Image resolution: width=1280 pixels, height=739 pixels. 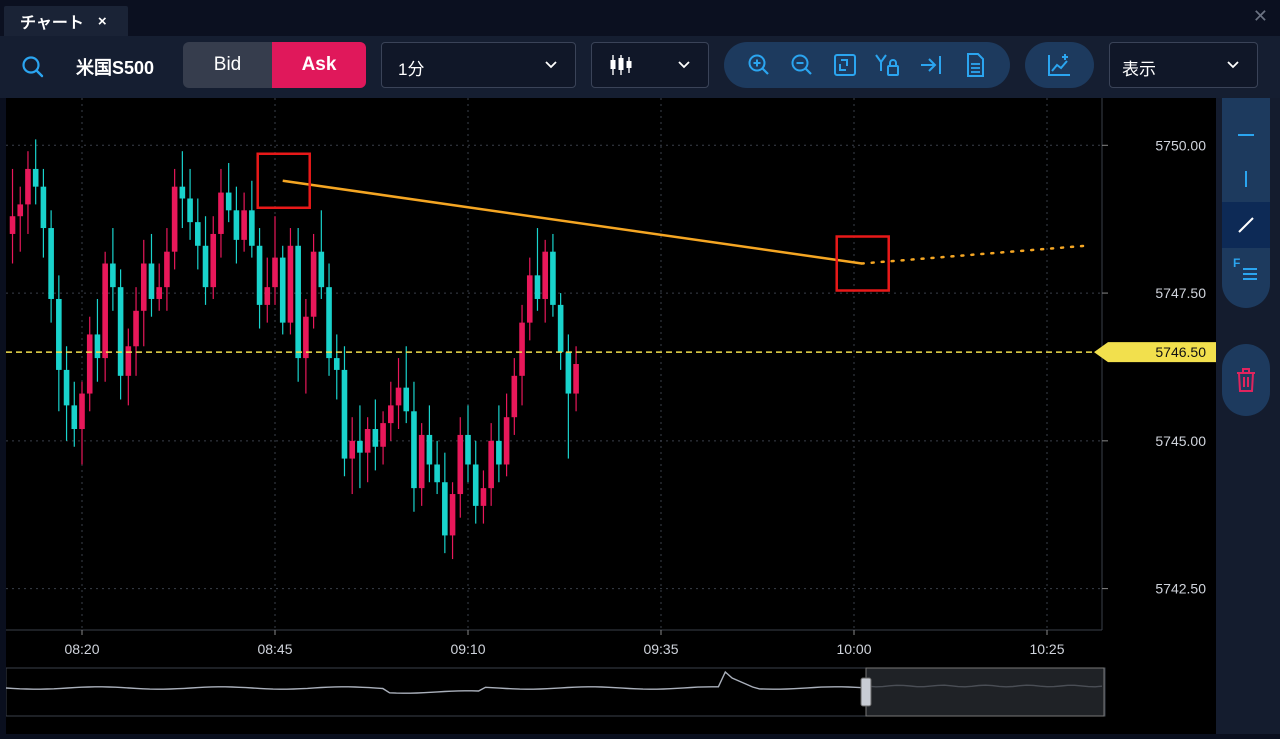 I want to click on toolbar: 米国S500 Bid Ask 1分, so click(x=640, y=67).